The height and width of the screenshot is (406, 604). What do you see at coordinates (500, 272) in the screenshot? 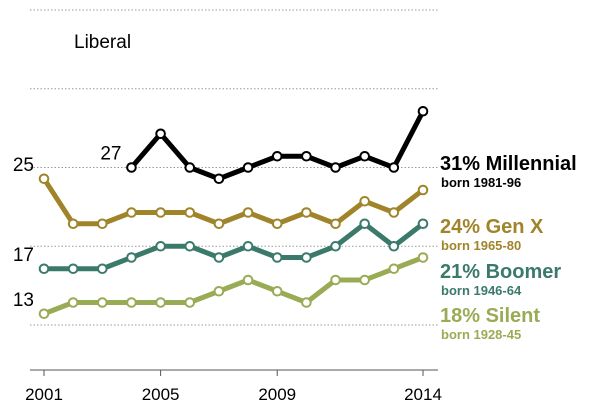
I see `series-label-boomer: 21% Boomer` at bounding box center [500, 272].